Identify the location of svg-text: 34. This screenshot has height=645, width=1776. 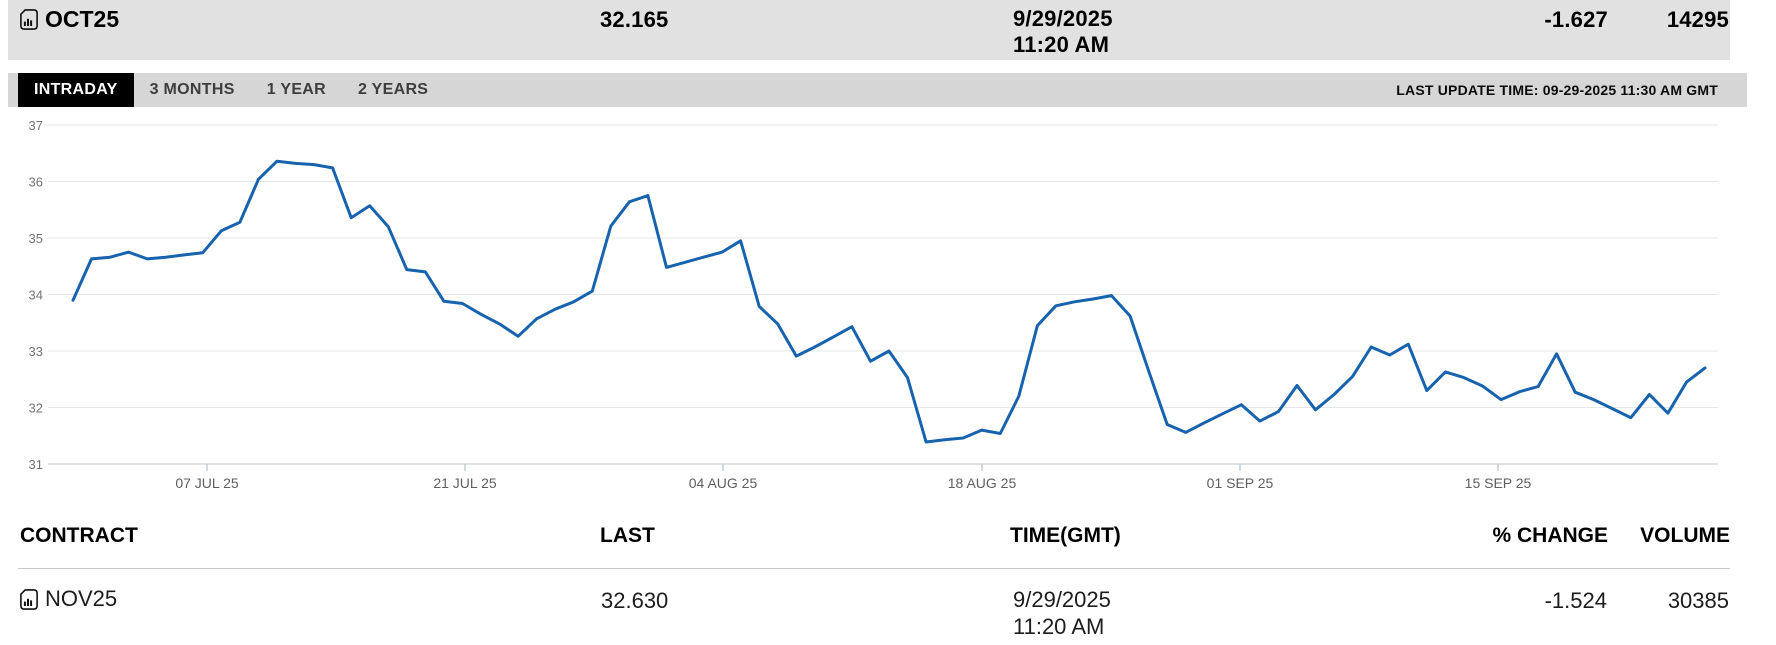
(36, 295).